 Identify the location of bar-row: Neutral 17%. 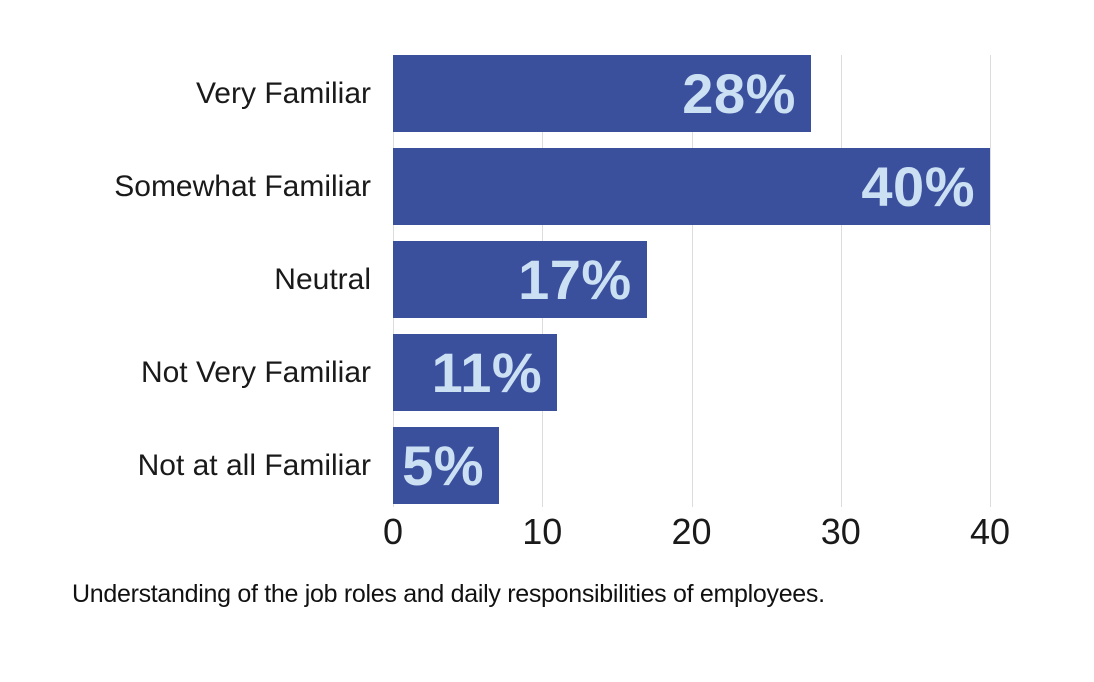
(547, 279).